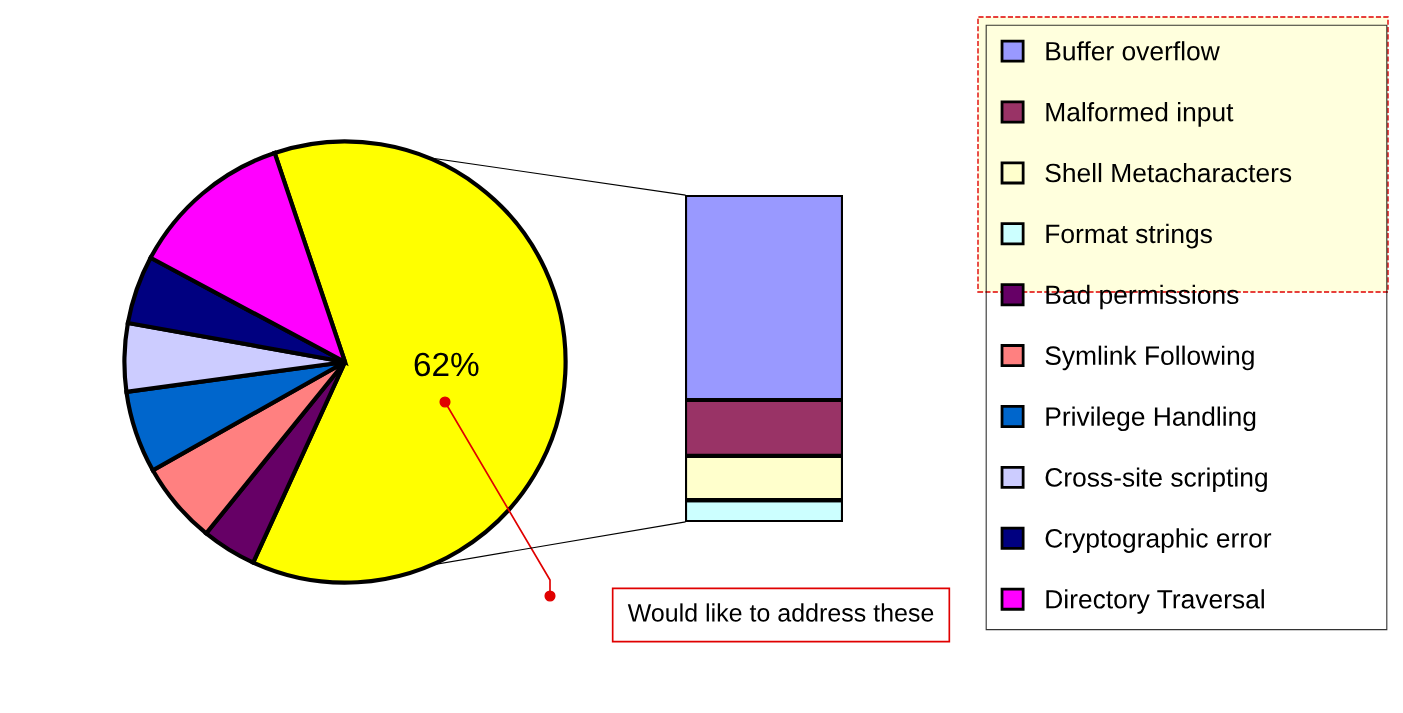 The image size is (1403, 713). Describe the element at coordinates (1149, 358) in the screenshot. I see `legend-label: Symlink Following` at that location.